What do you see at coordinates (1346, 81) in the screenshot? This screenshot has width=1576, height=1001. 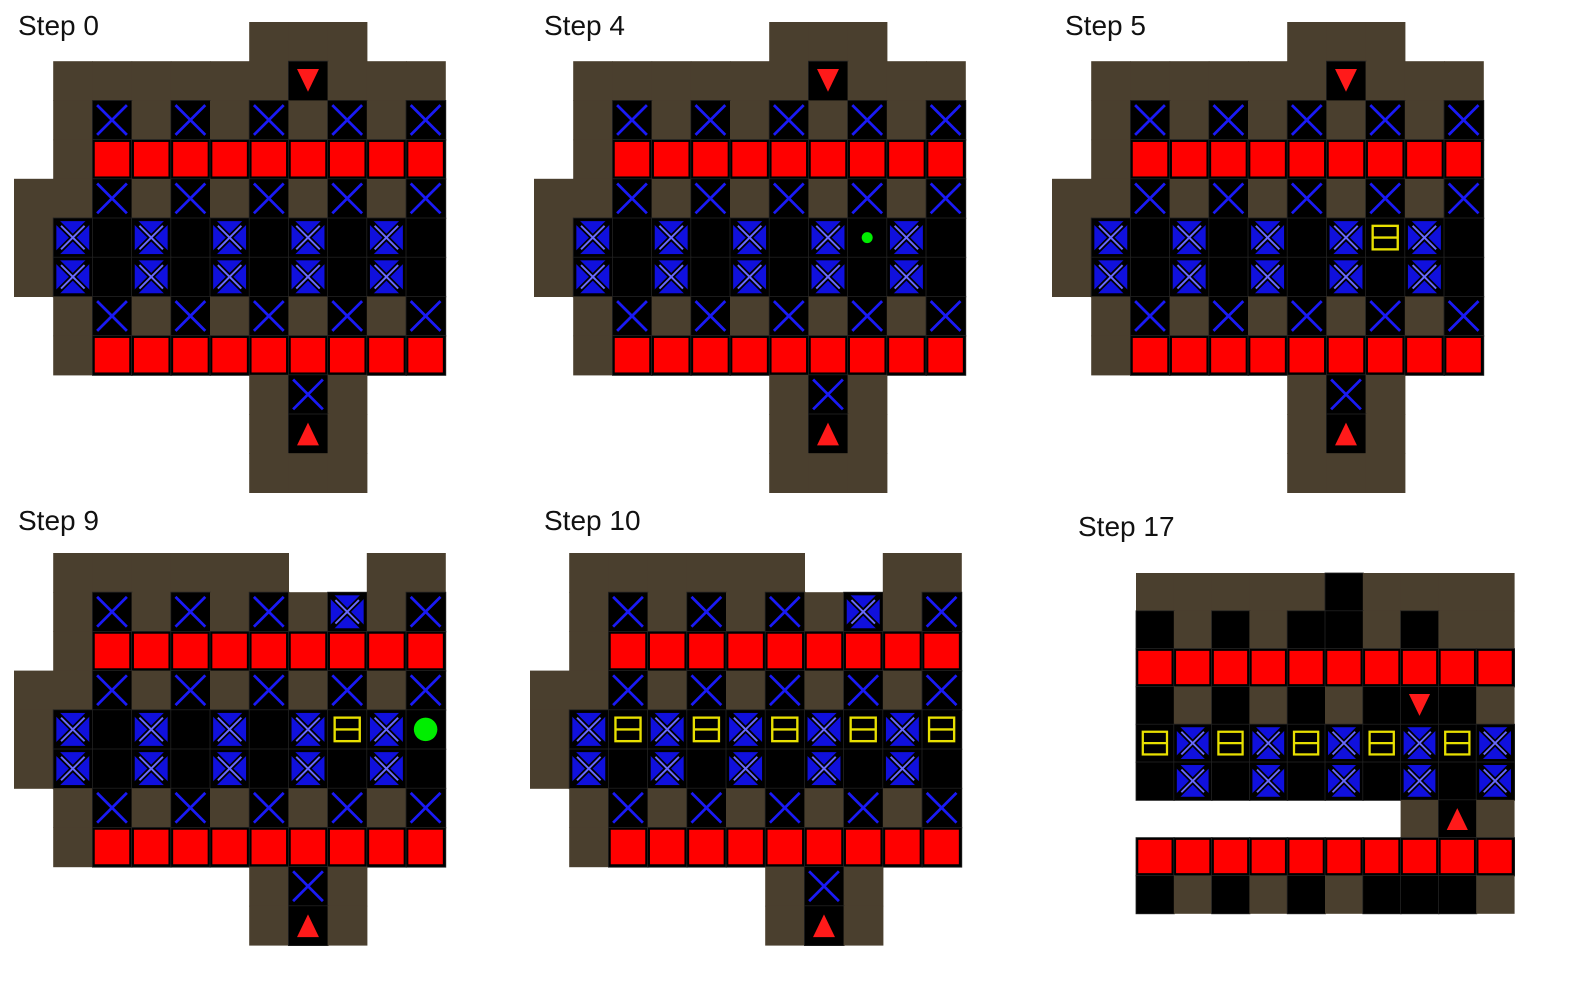 I see `red-arrow-down-icon` at bounding box center [1346, 81].